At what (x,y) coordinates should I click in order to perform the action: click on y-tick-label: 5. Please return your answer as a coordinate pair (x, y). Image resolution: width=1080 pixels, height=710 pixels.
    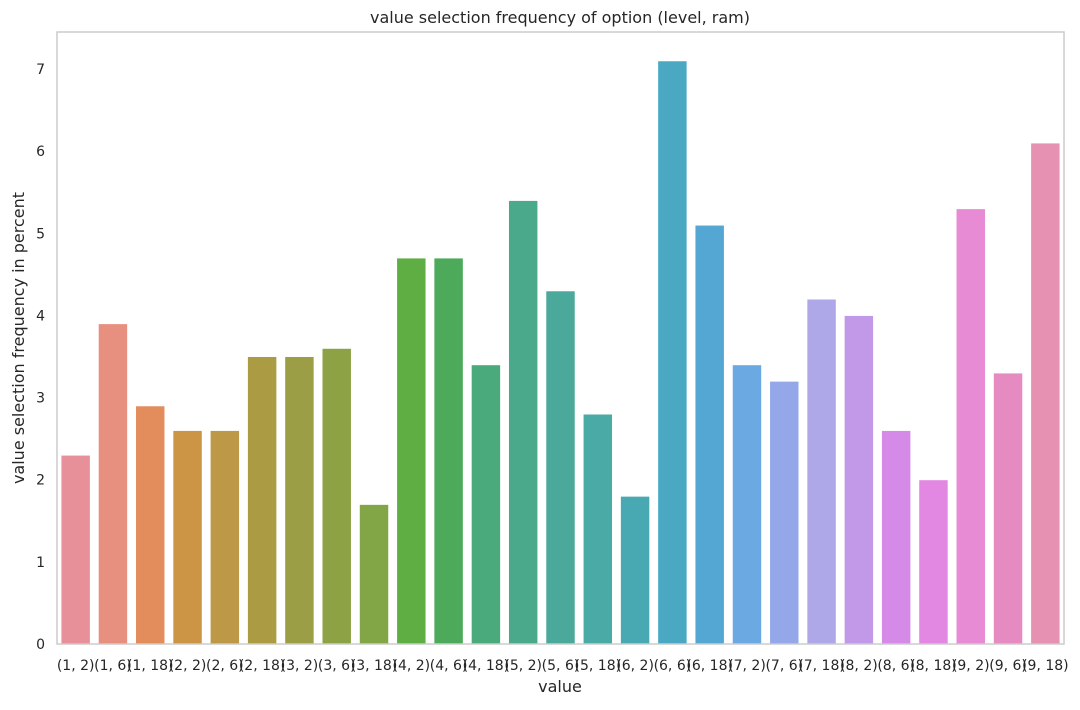
    Looking at the image, I should click on (40, 234).